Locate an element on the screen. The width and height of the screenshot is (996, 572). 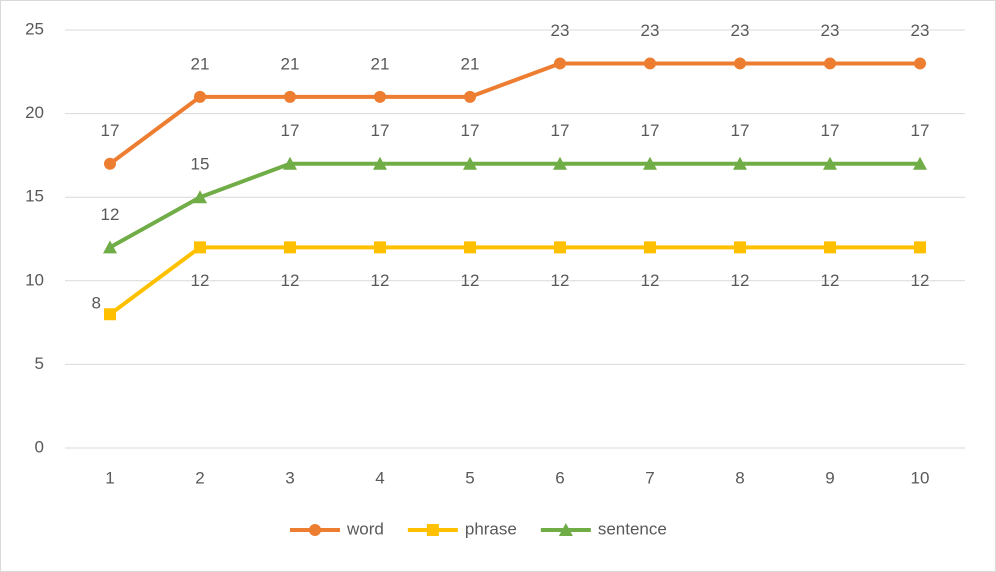
x-tick-label: 1 is located at coordinates (109, 477).